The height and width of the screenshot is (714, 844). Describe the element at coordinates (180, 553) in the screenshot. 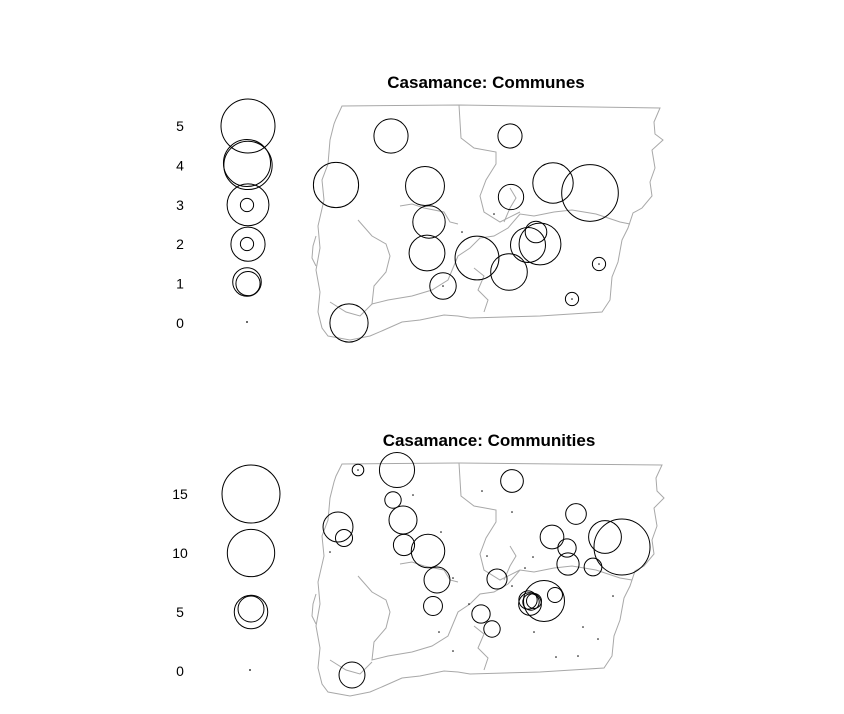

I see `communities-legend-label: 10` at that location.